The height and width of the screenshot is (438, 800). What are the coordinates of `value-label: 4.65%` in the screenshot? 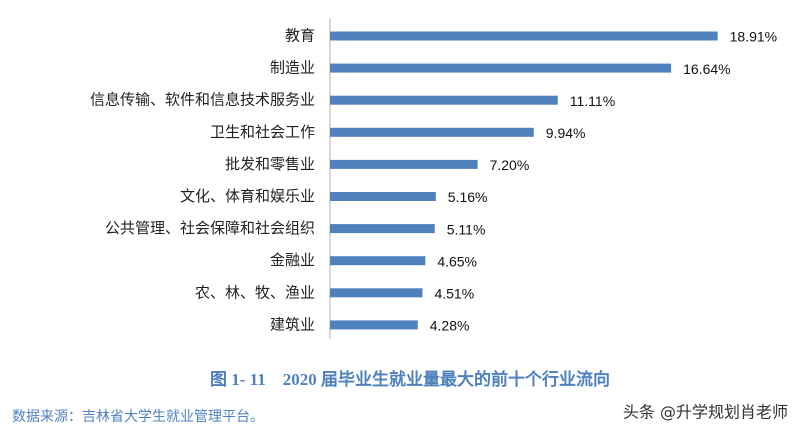 It's located at (457, 261).